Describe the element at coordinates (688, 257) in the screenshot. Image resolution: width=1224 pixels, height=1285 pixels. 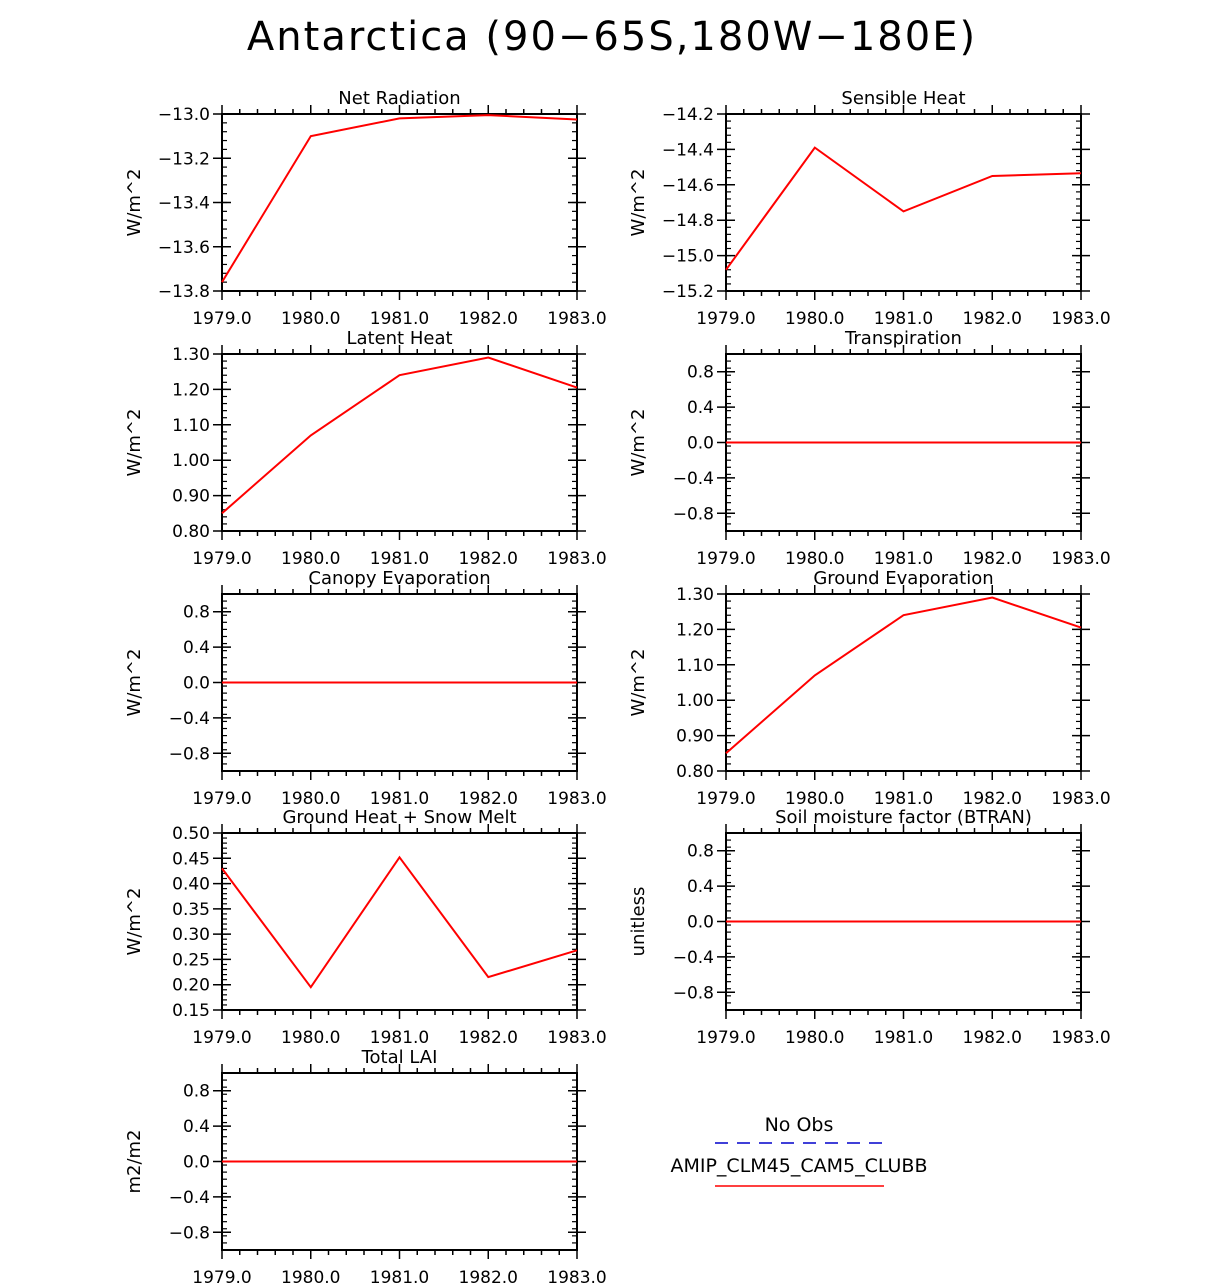
I see `y-tick-label: −15.0` at that location.